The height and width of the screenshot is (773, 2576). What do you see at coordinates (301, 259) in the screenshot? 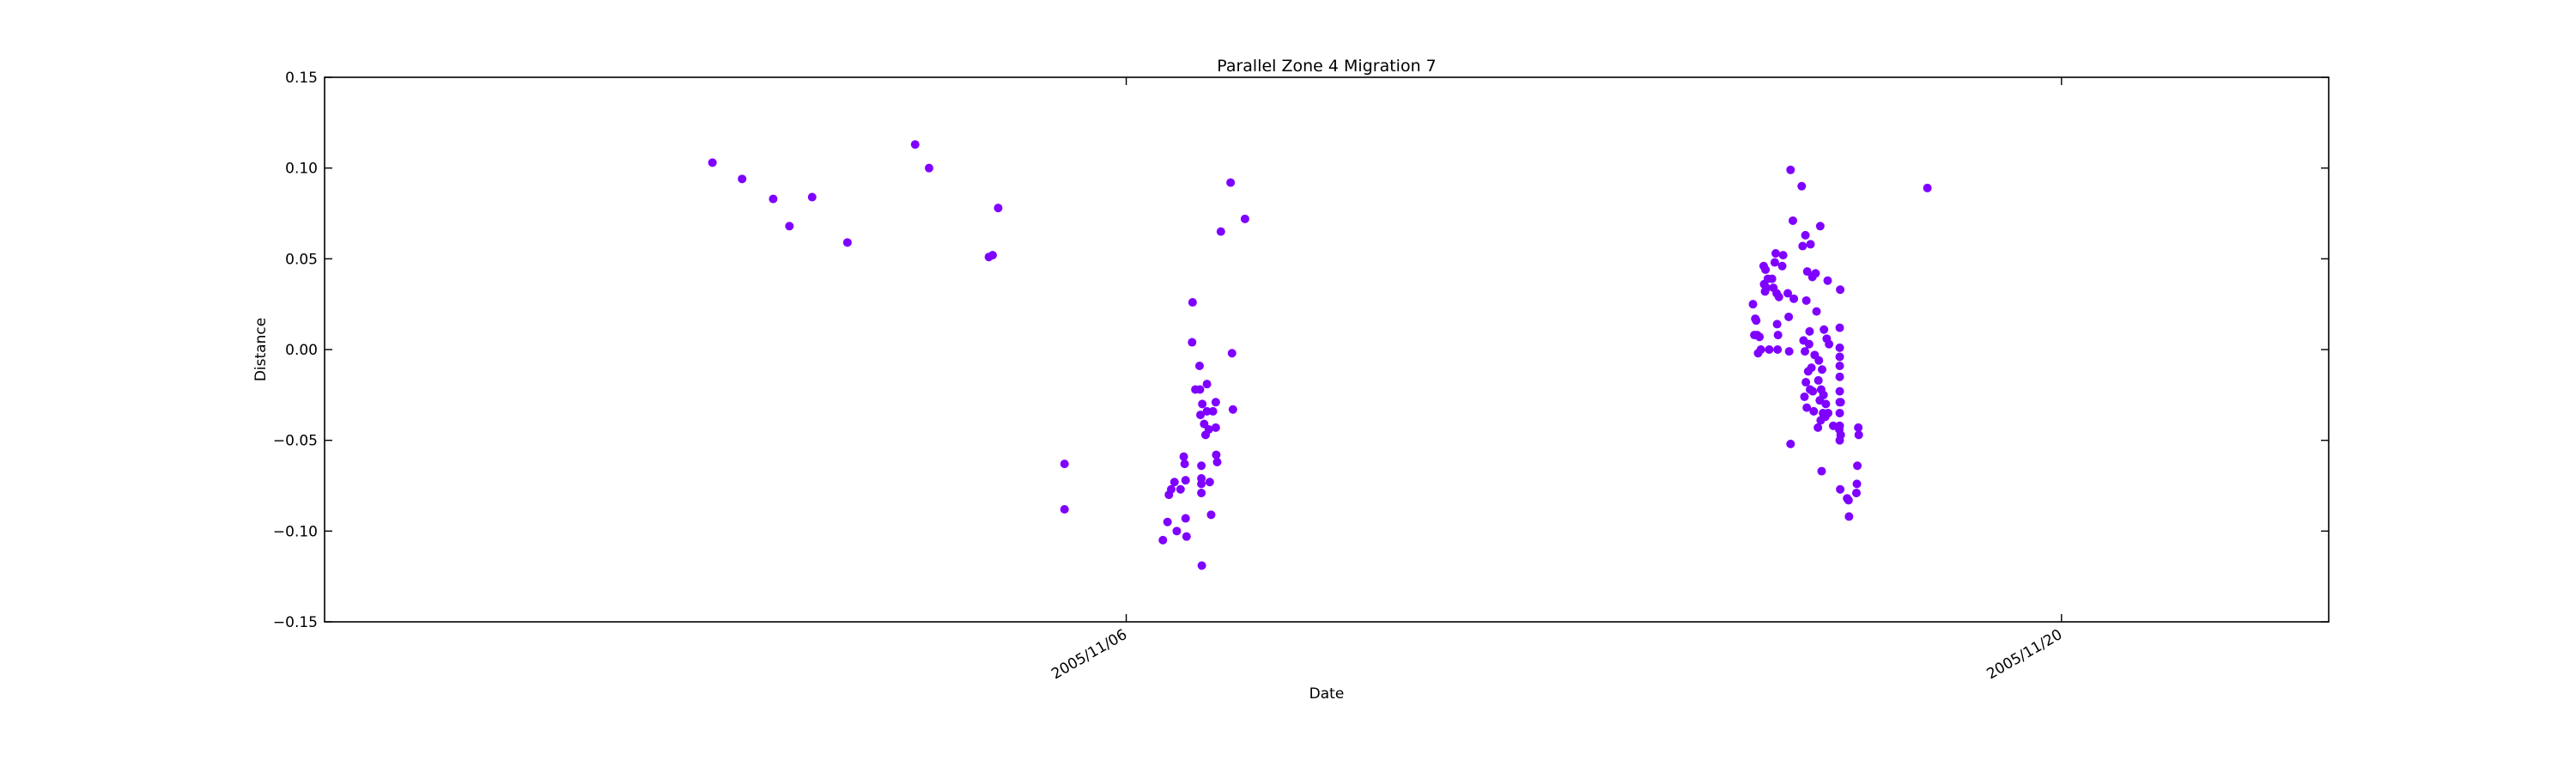
I see `y-tick-label: 0.05` at bounding box center [301, 259].